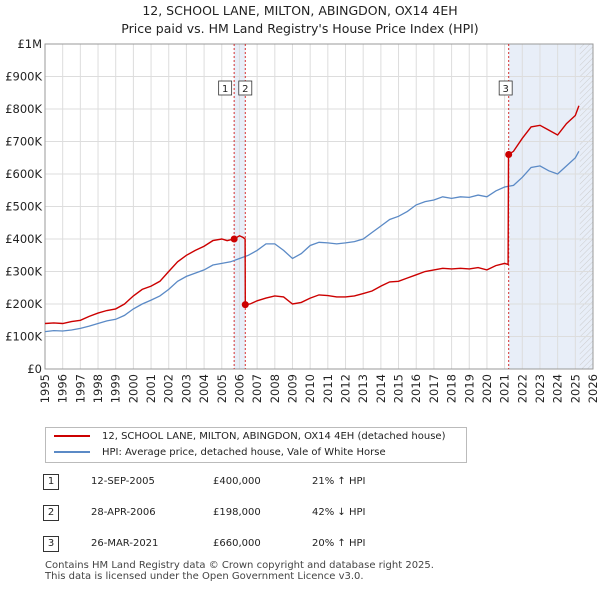 This screenshot has width=600, height=590. What do you see at coordinates (133, 388) in the screenshot?
I see `x-tick-label: 2000` at bounding box center [133, 388].